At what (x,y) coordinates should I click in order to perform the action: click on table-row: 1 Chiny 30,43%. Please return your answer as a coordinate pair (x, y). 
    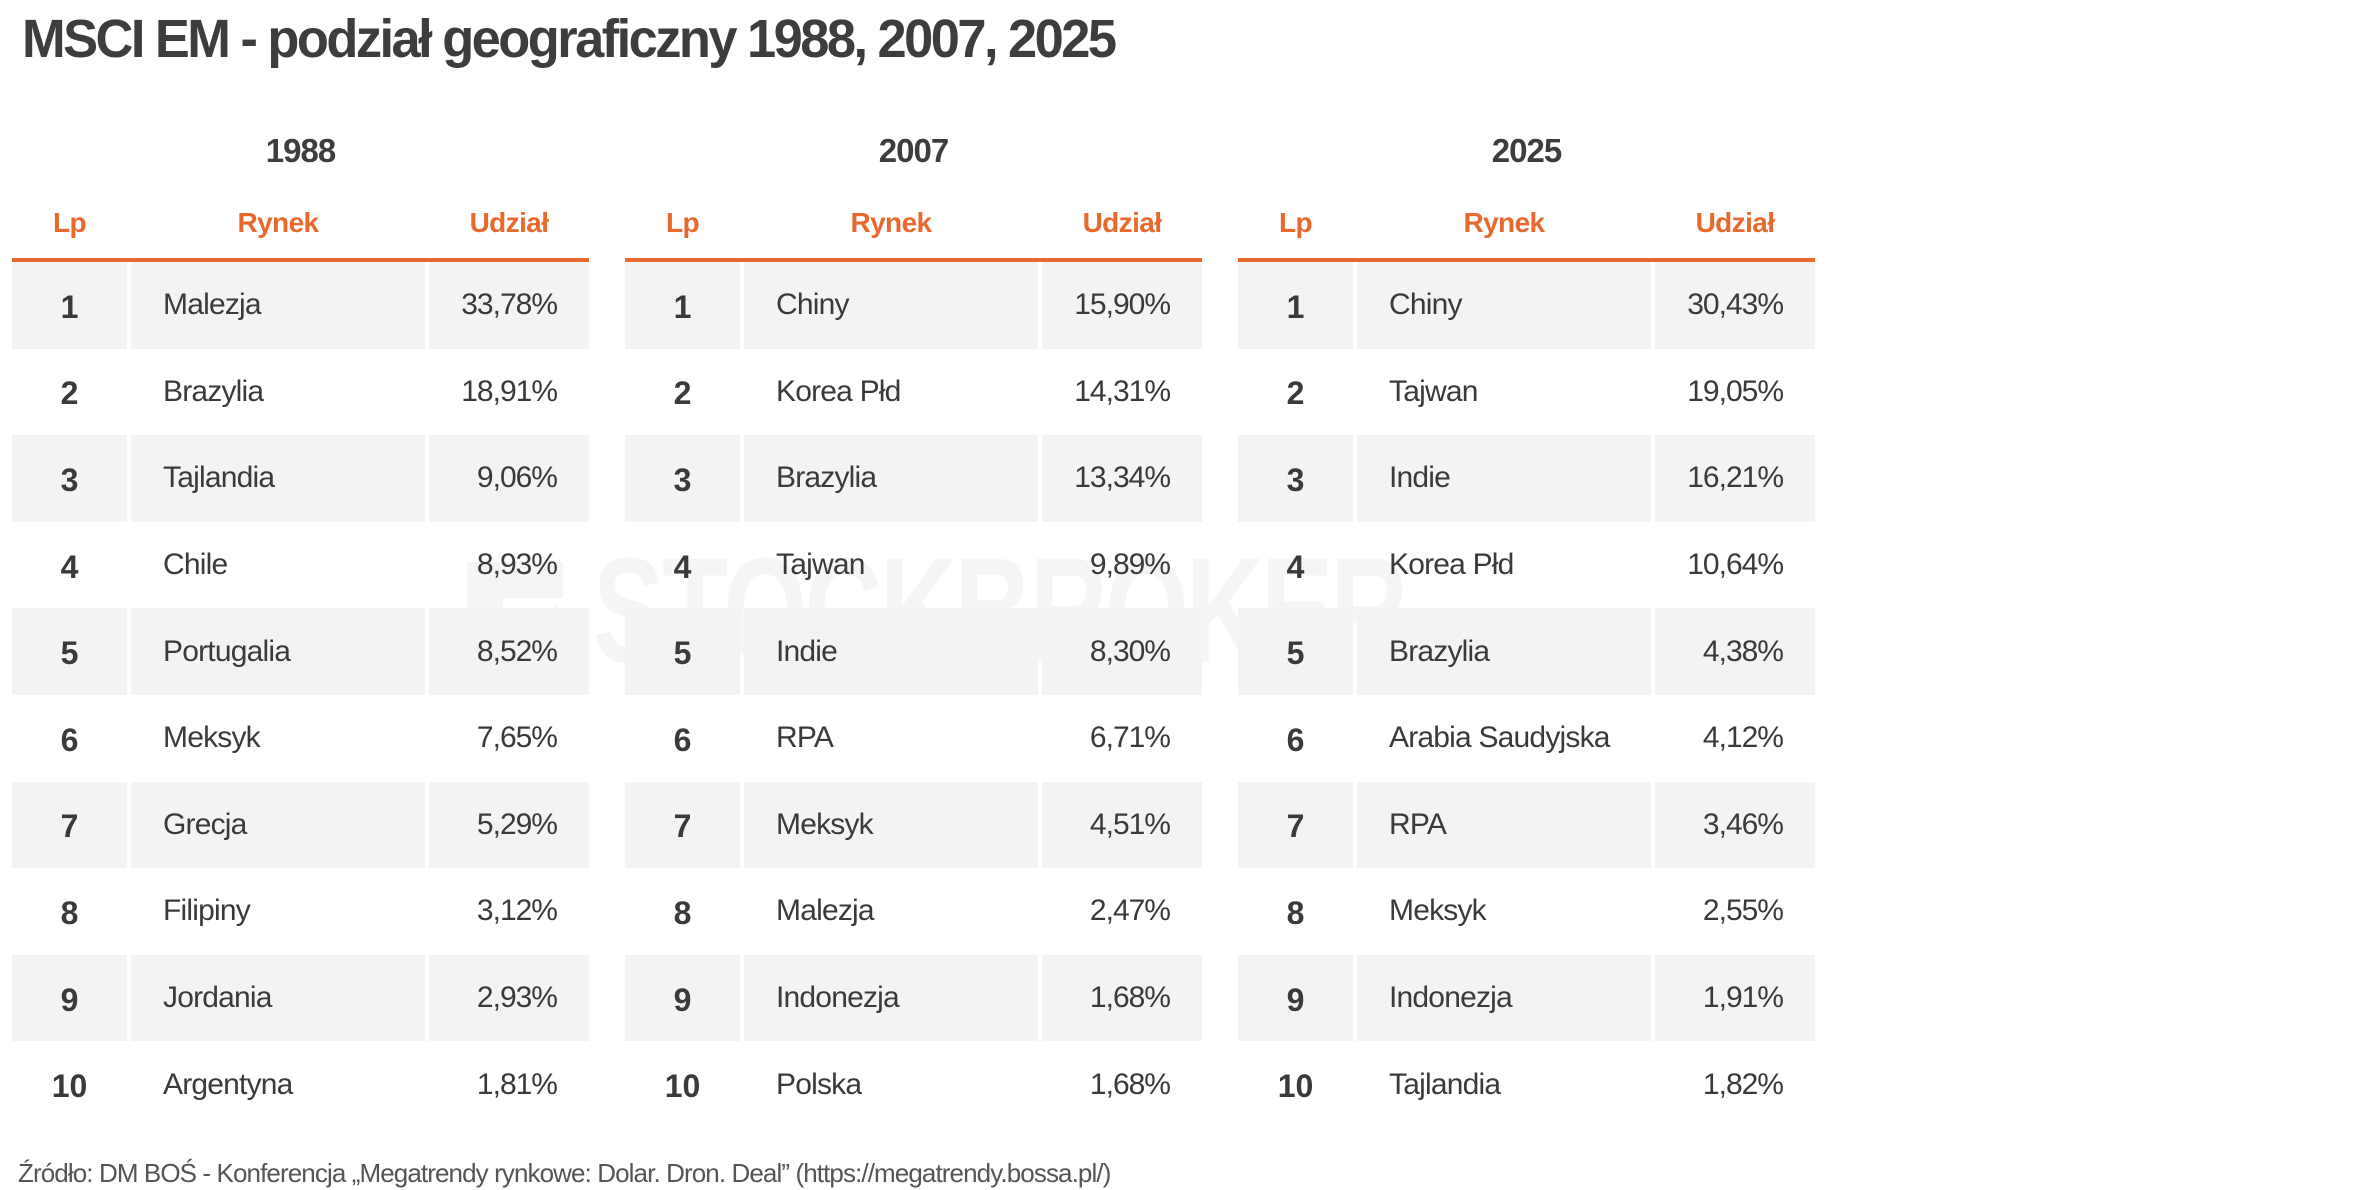
    Looking at the image, I should click on (1526, 305).